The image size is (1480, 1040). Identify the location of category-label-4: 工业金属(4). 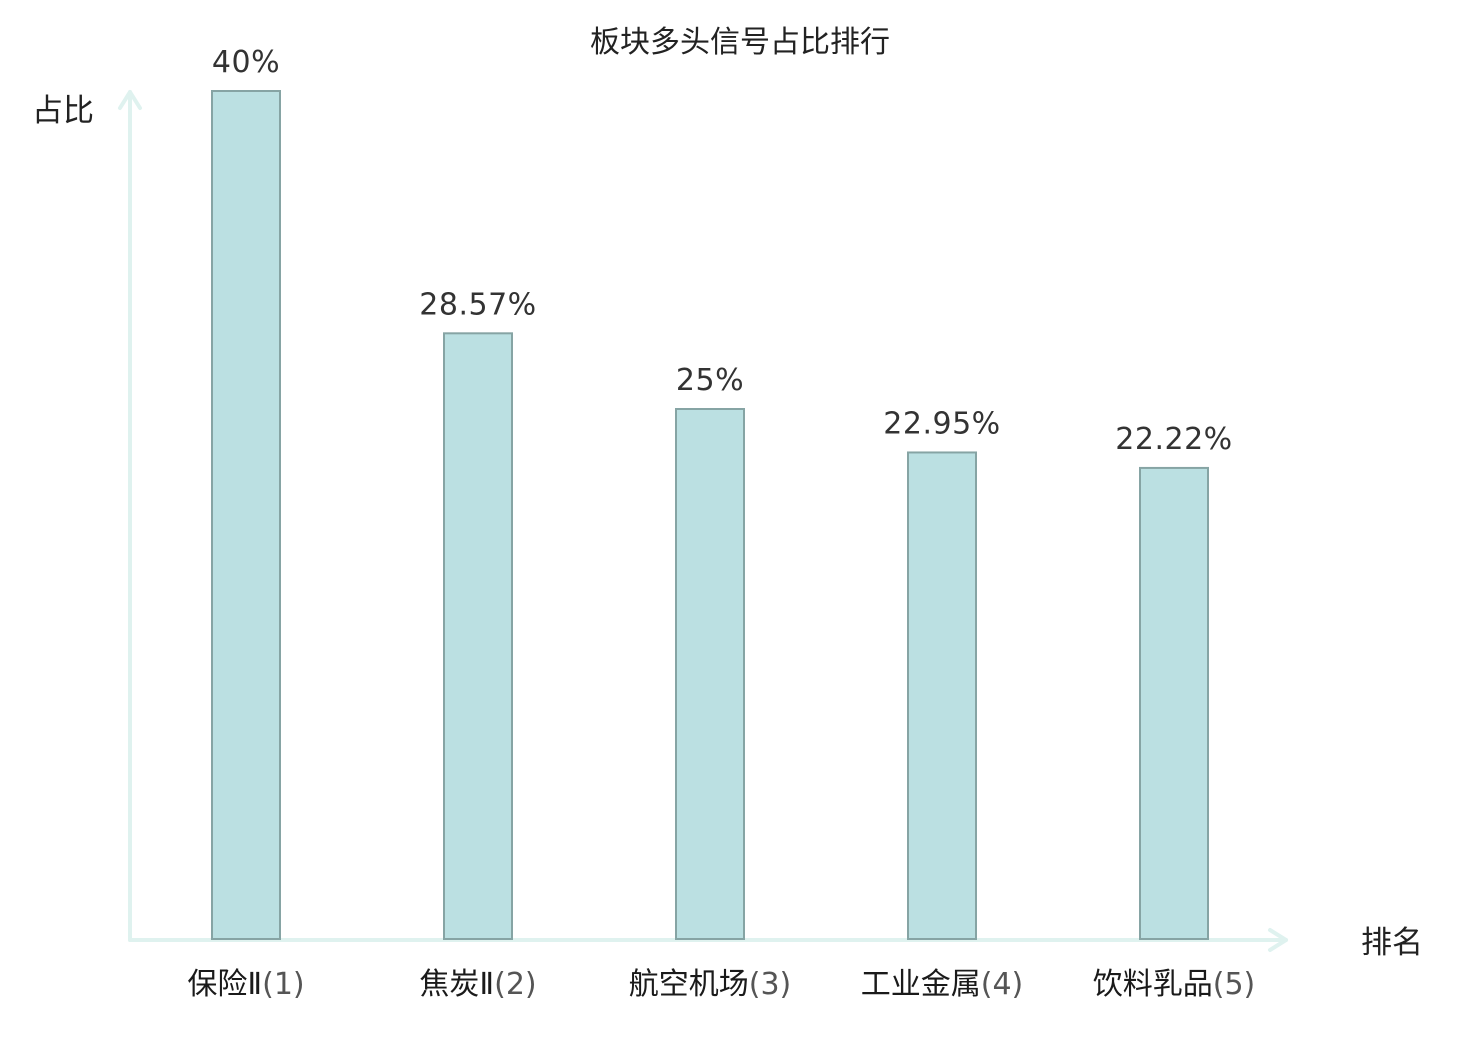
(942, 984).